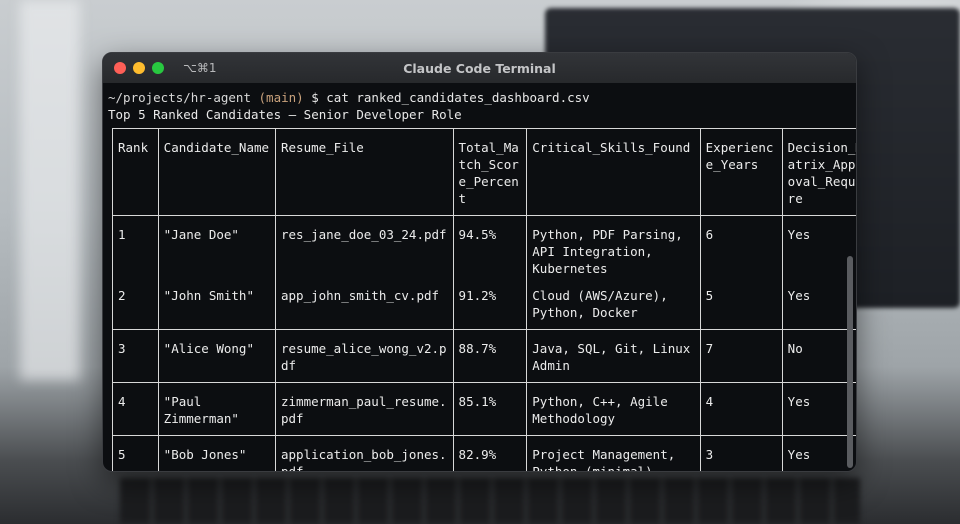 This screenshot has width=960, height=524. I want to click on background, so click(50, 190).